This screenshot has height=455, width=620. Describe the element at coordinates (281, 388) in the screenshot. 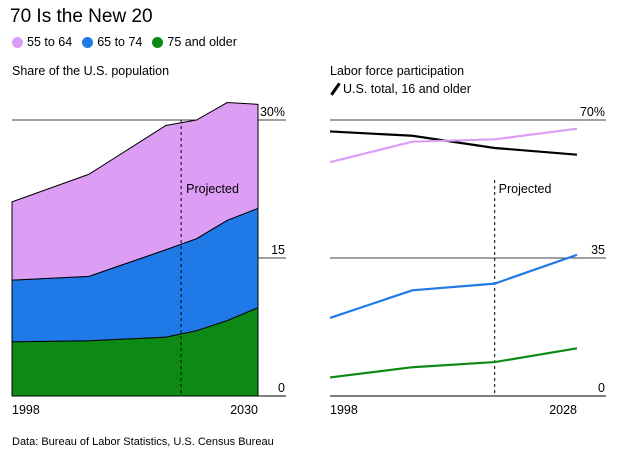

I see `left-y-tick-label-0: 0` at that location.